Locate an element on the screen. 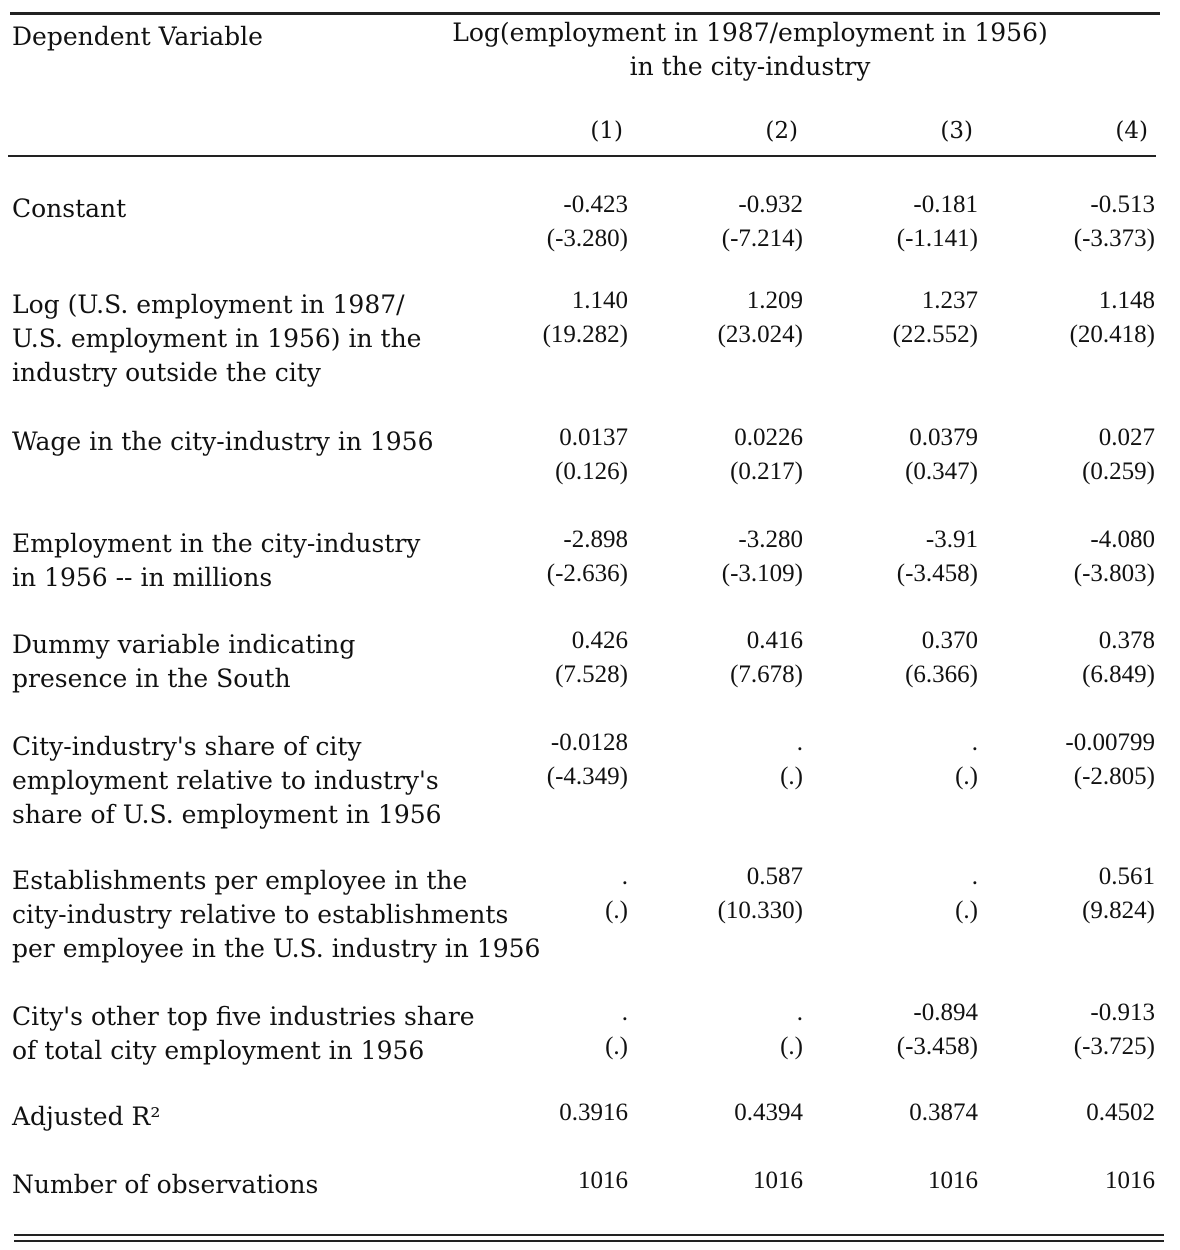 This screenshot has width=1180, height=1250. row-label: Adjusted R² is located at coordinates (86, 1117).